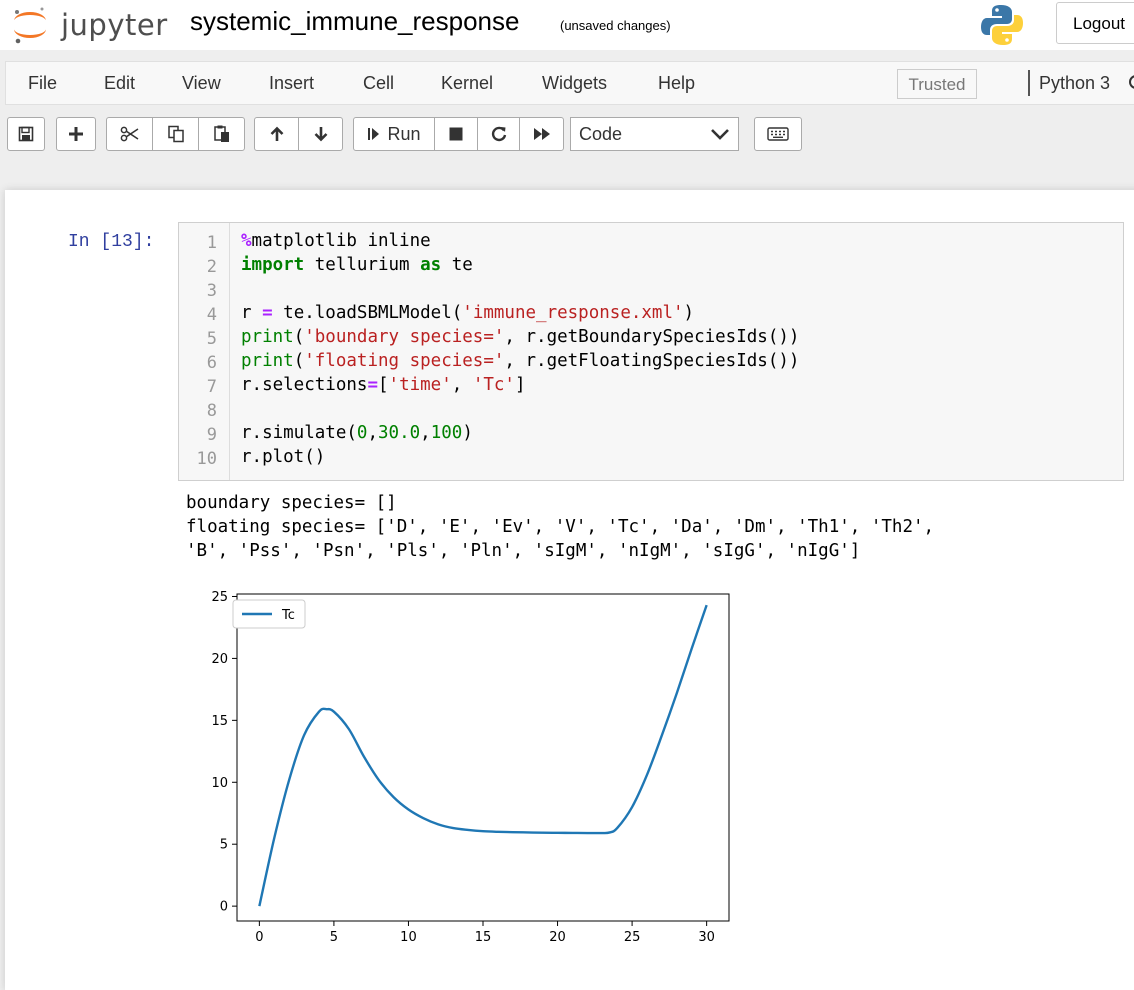  I want to click on restart-button, so click(498, 134).